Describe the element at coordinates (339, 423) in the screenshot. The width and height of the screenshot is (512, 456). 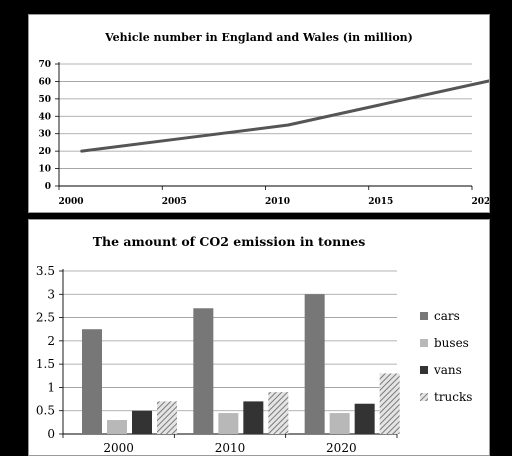
I see `bar-buses-2020` at that location.